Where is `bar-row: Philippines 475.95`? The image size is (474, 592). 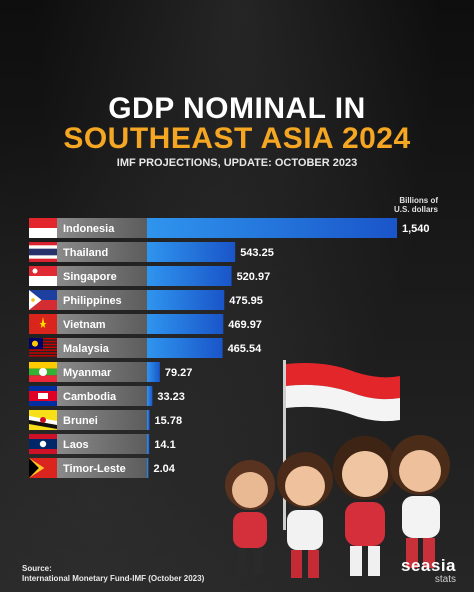 bar-row: Philippines 475.95 is located at coordinates (146, 300).